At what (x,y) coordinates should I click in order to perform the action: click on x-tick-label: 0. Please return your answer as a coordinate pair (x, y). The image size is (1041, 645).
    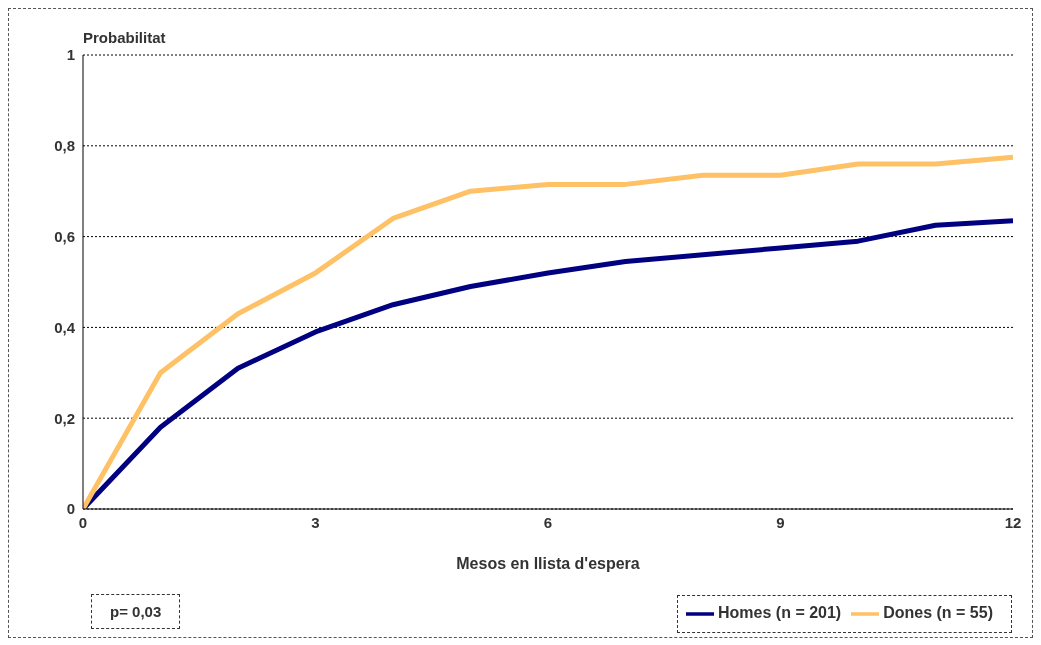
    Looking at the image, I should click on (83, 522).